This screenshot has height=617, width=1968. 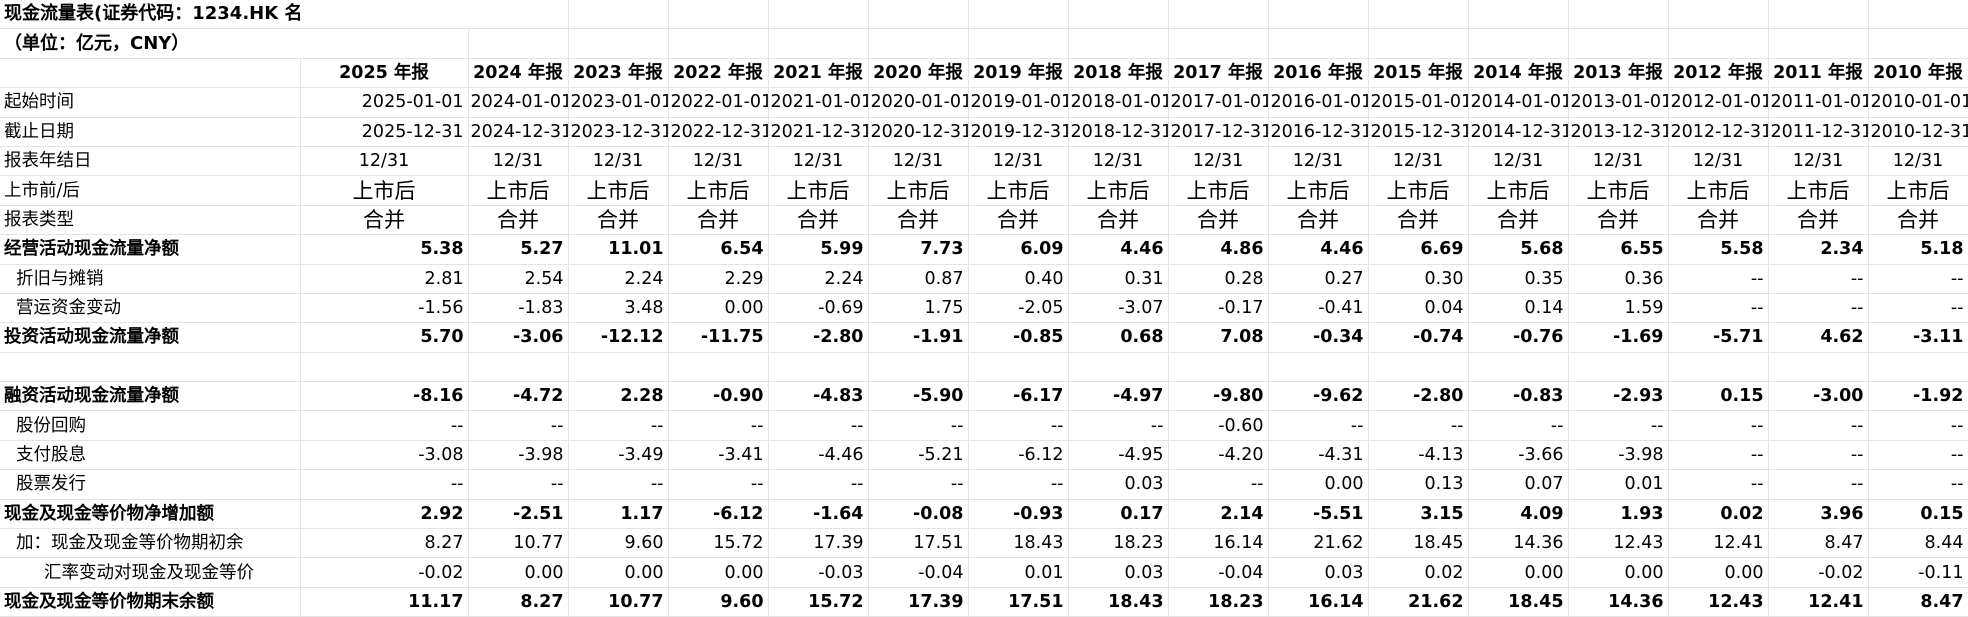 What do you see at coordinates (718, 543) in the screenshot?
I see `value-cell: 15.72` at bounding box center [718, 543].